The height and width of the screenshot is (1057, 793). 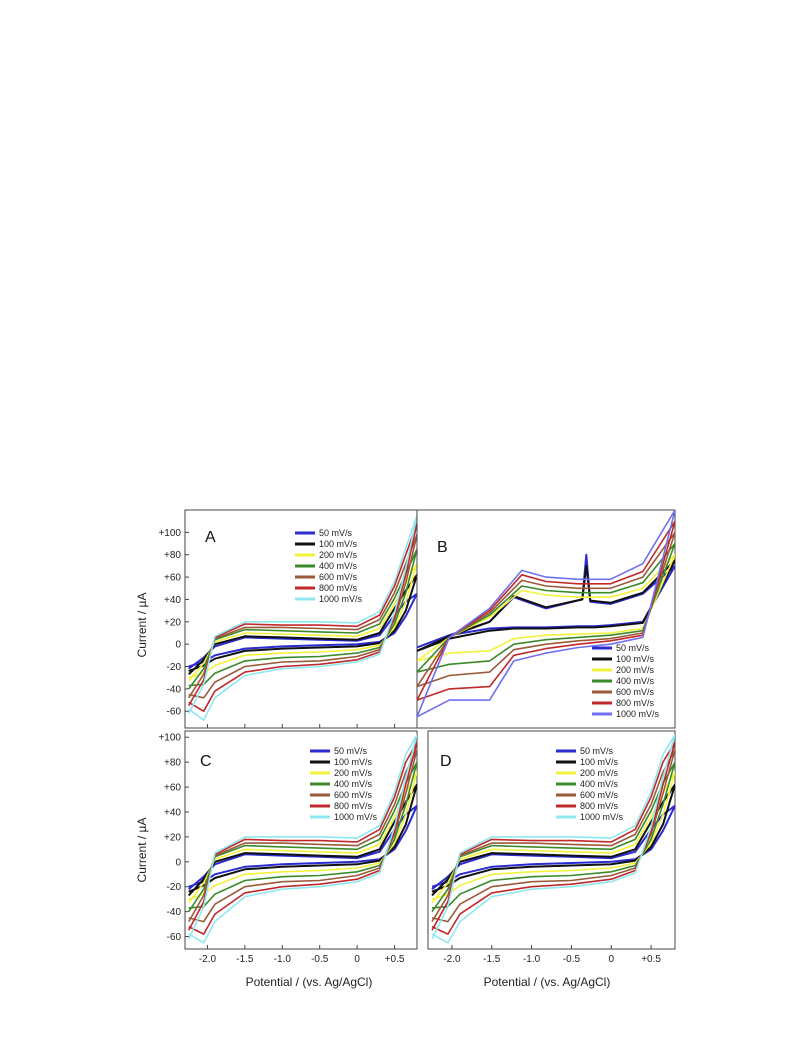 I want to click on panel-d-frame, so click(x=551, y=840).